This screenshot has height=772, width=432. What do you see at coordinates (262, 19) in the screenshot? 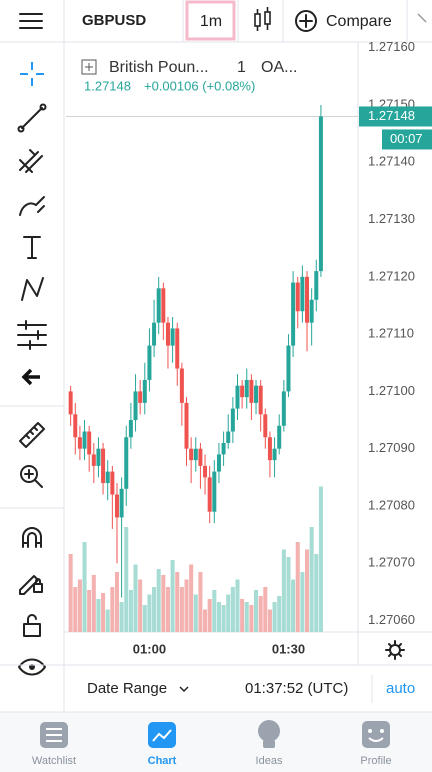
I see `chart-type-button` at bounding box center [262, 19].